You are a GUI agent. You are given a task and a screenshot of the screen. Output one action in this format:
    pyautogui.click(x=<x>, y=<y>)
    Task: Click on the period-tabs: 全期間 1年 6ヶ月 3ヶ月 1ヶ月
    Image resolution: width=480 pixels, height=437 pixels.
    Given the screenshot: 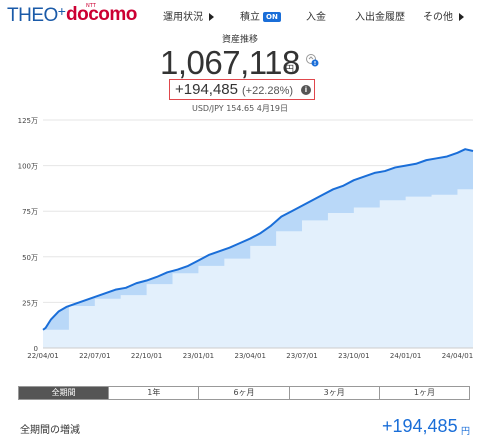 What is the action you would take?
    pyautogui.click(x=244, y=393)
    